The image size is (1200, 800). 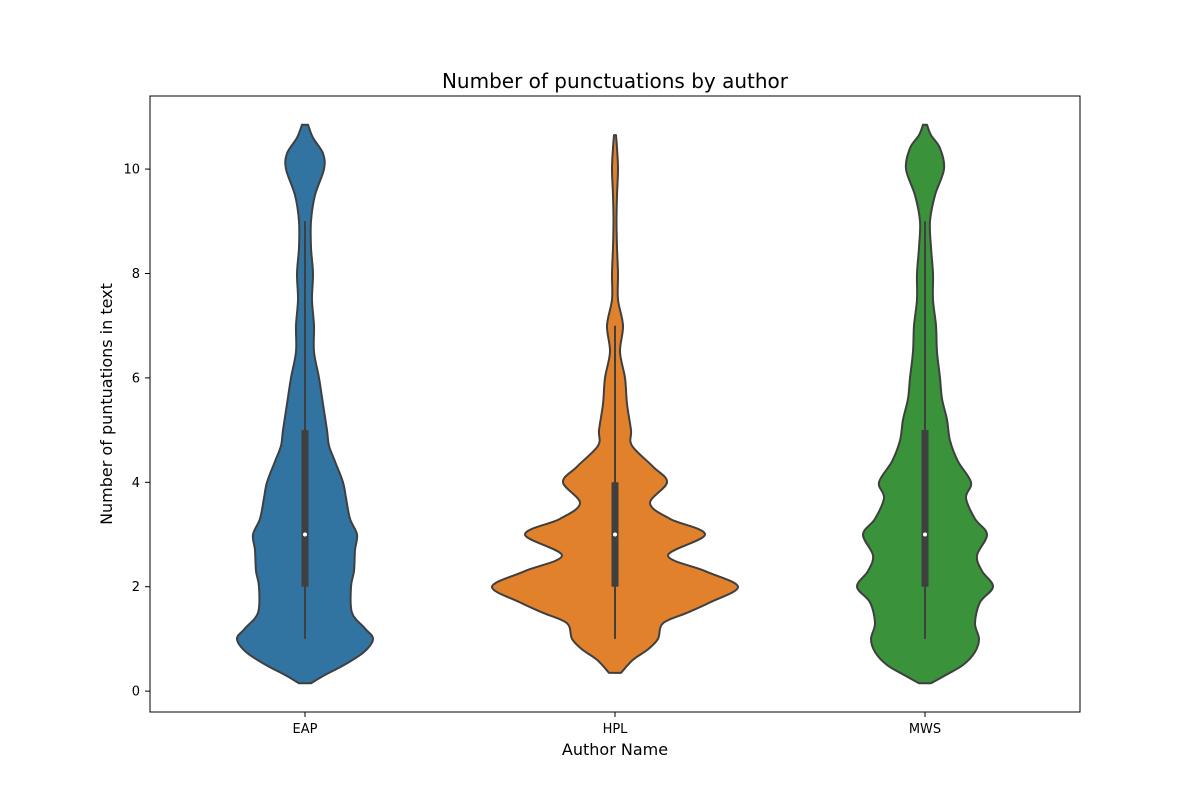 What do you see at coordinates (615, 534) in the screenshot?
I see `violin-median-point-hpl` at bounding box center [615, 534].